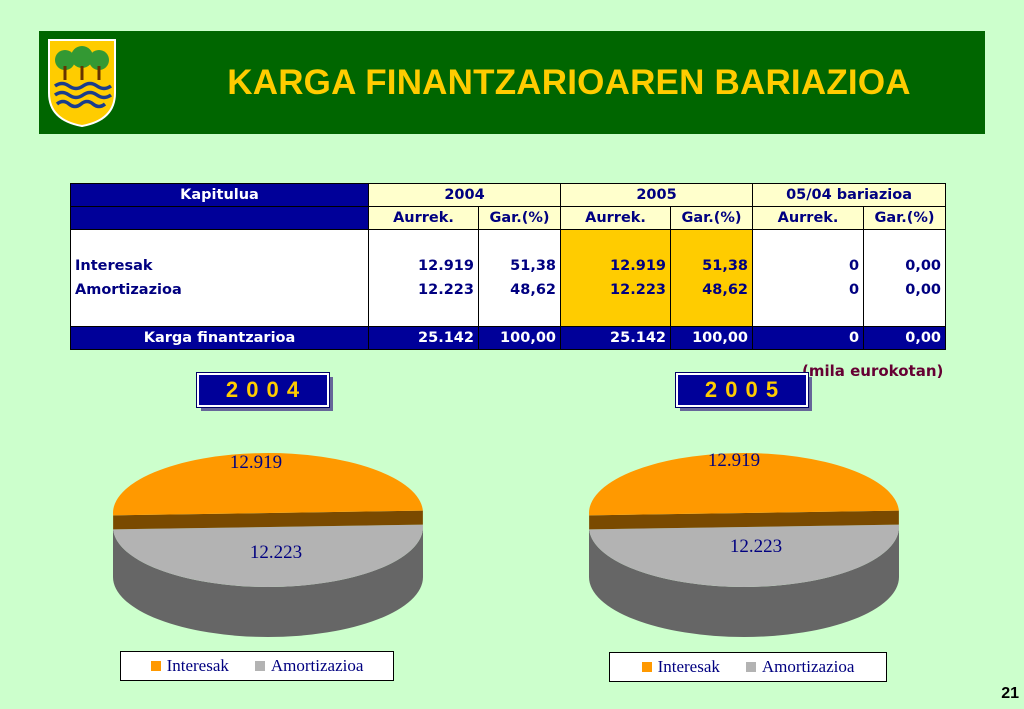 This screenshot has width=1024, height=709. I want to click on page-title: KARGA FINANTZARIOAREN BARIAZIOA, so click(569, 82).